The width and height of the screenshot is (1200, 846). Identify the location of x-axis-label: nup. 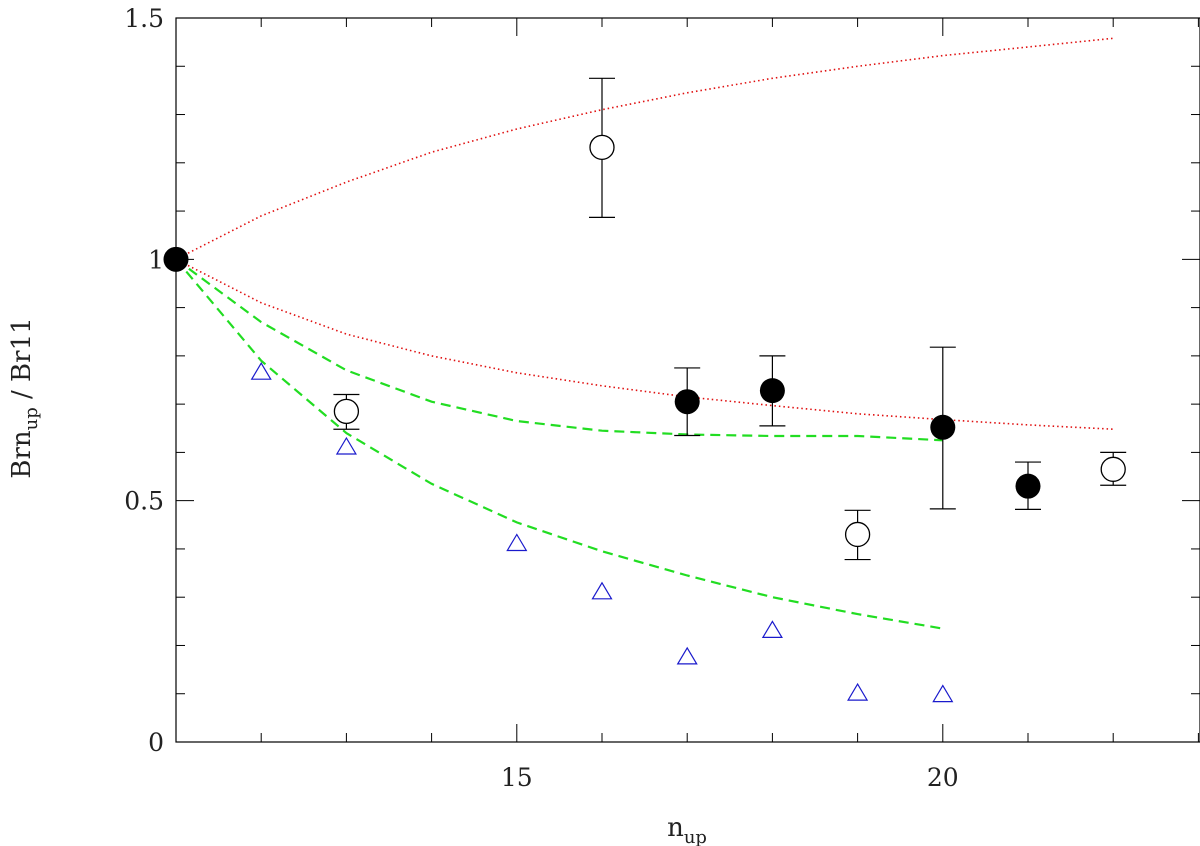
(687, 829).